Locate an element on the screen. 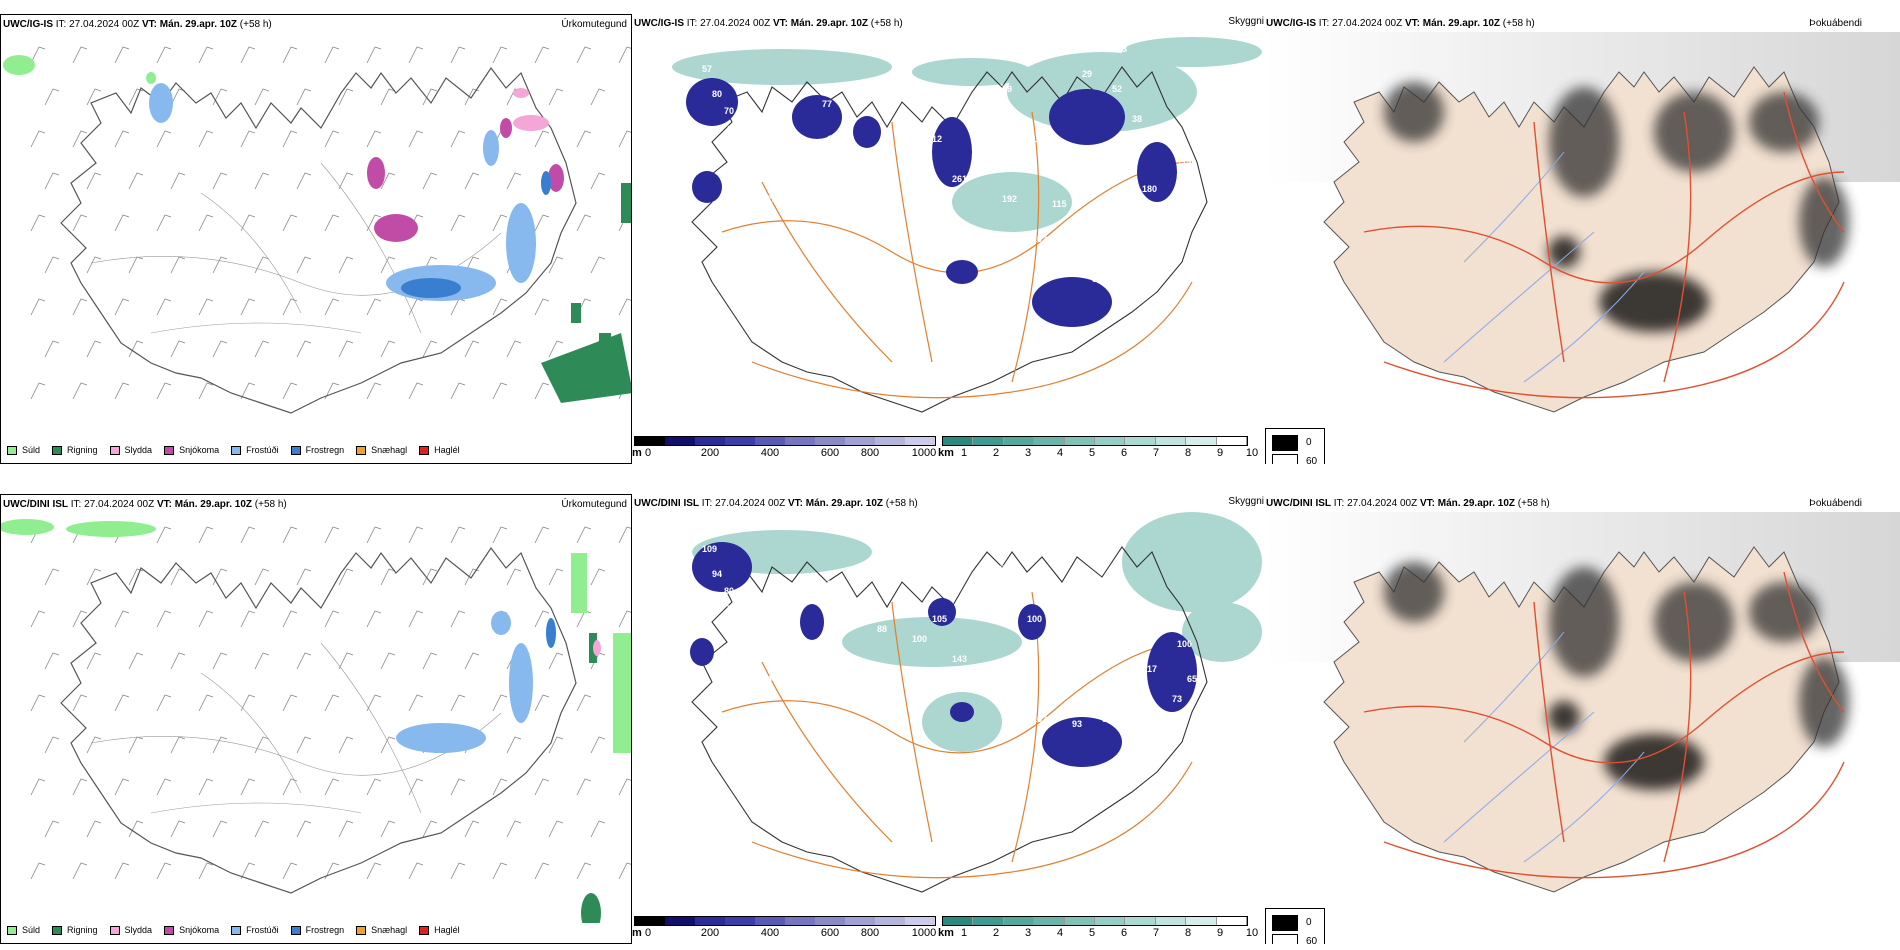  cloud-base-label: 38 is located at coordinates (1137, 119).